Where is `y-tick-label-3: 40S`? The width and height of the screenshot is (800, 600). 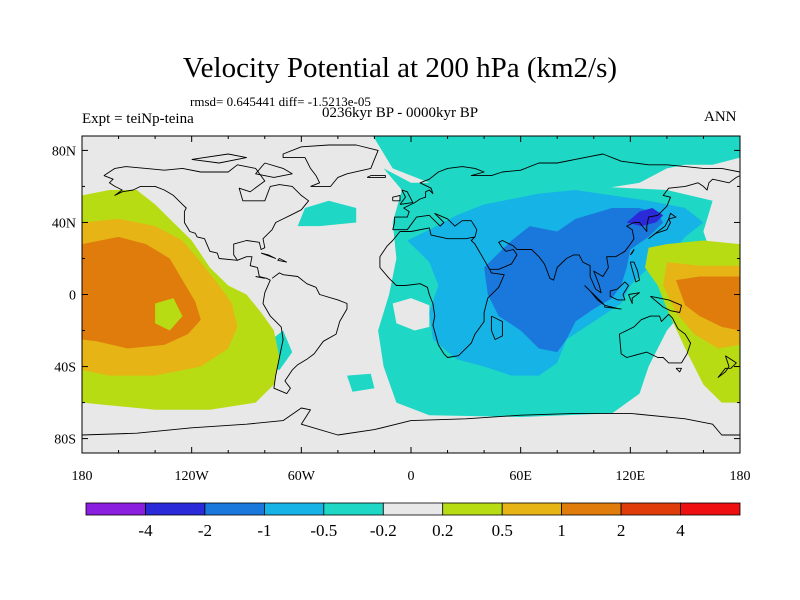
y-tick-label-3: 40S is located at coordinates (65, 368).